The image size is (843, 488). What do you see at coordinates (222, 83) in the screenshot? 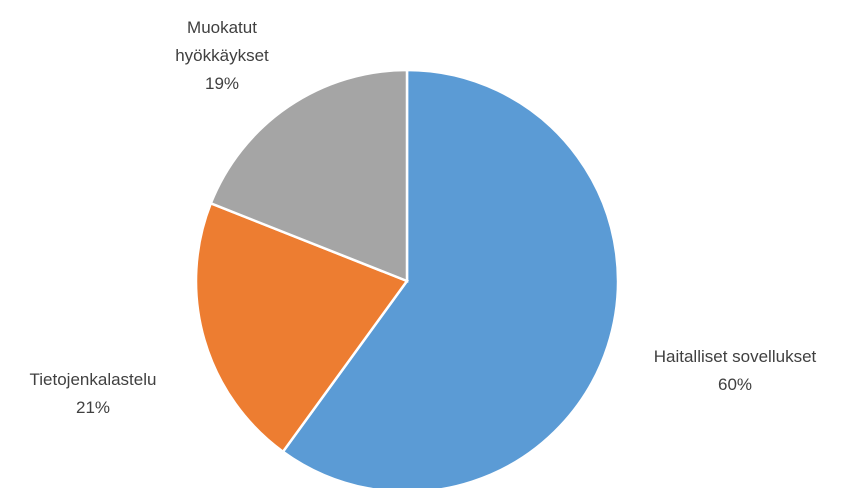
I see `value-label: 19%` at bounding box center [222, 83].